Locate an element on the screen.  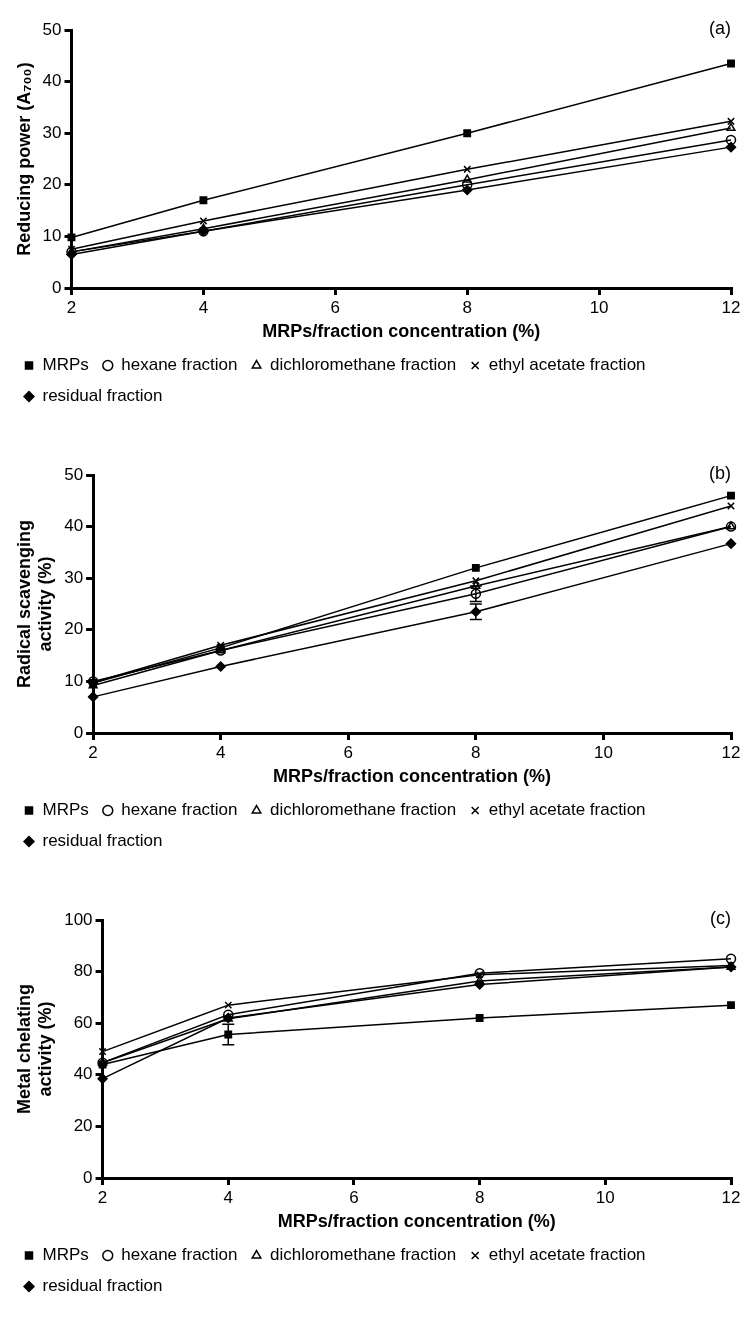
y-axis-title: Radical scavenging activity (%) is located at coordinates (34, 604).